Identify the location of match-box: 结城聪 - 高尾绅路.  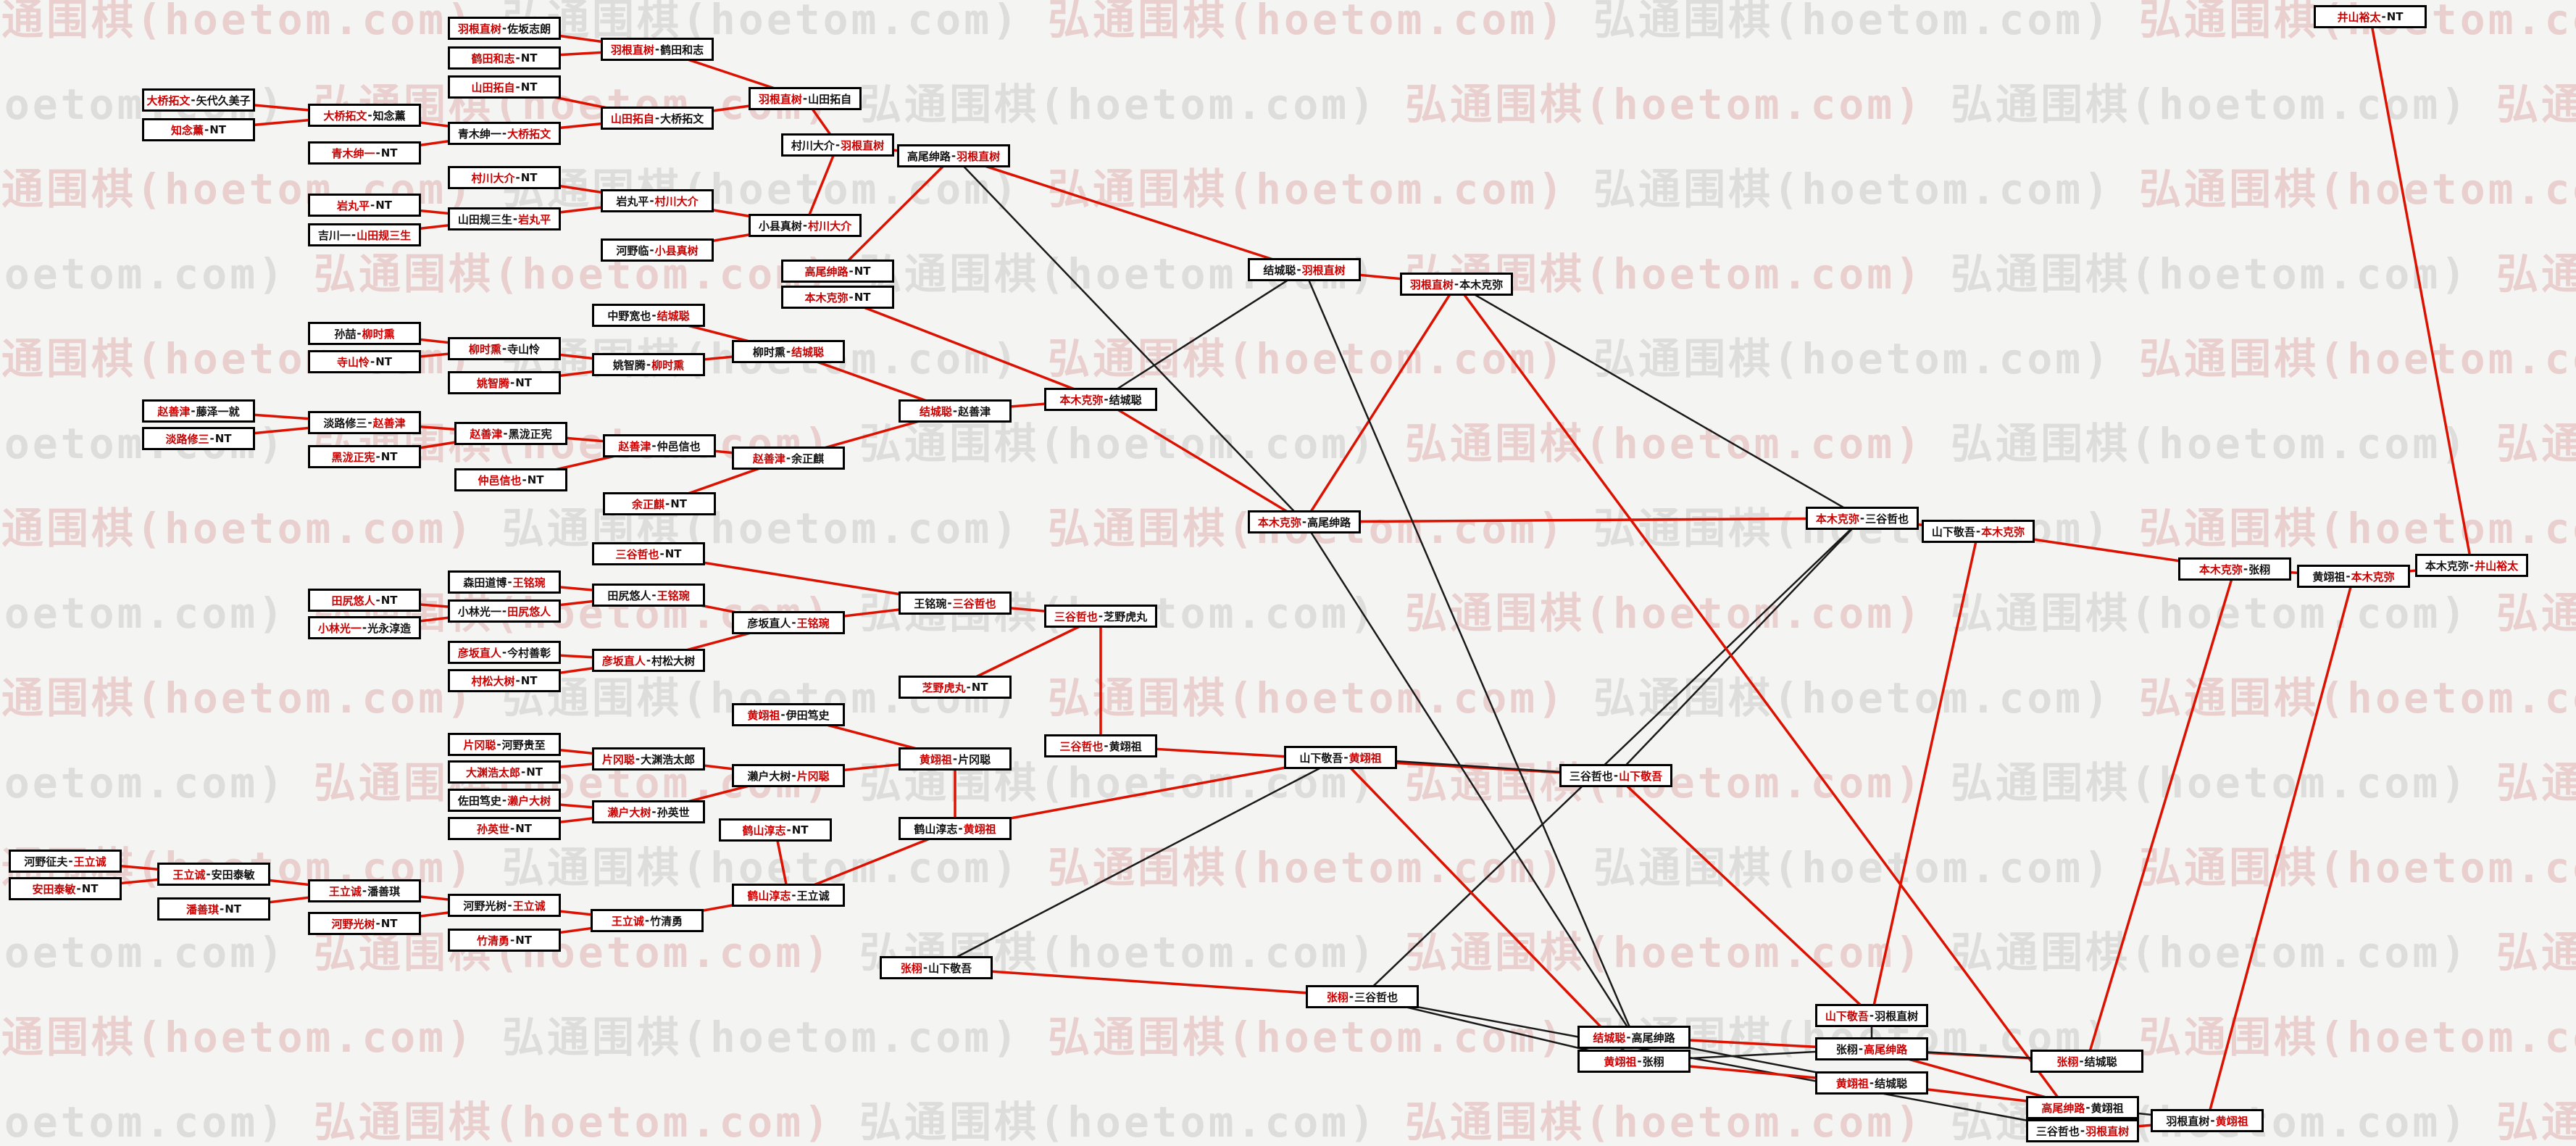
(1634, 1037).